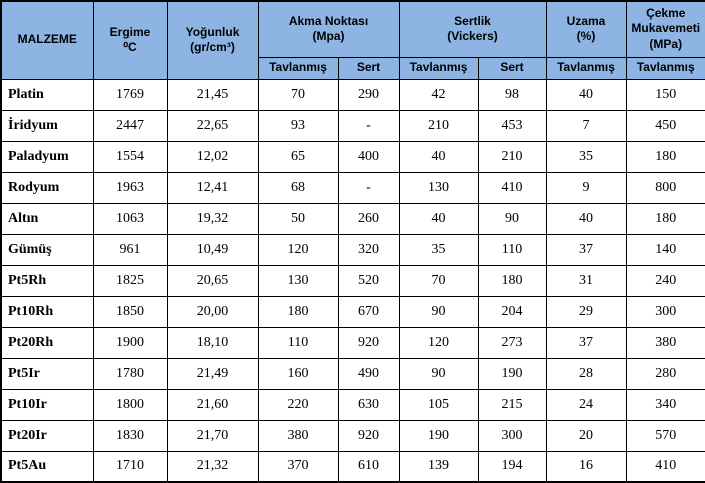 This screenshot has width=705, height=483. Describe the element at coordinates (586, 36) in the screenshot. I see `col-header-uzama-line2: (%)` at that location.